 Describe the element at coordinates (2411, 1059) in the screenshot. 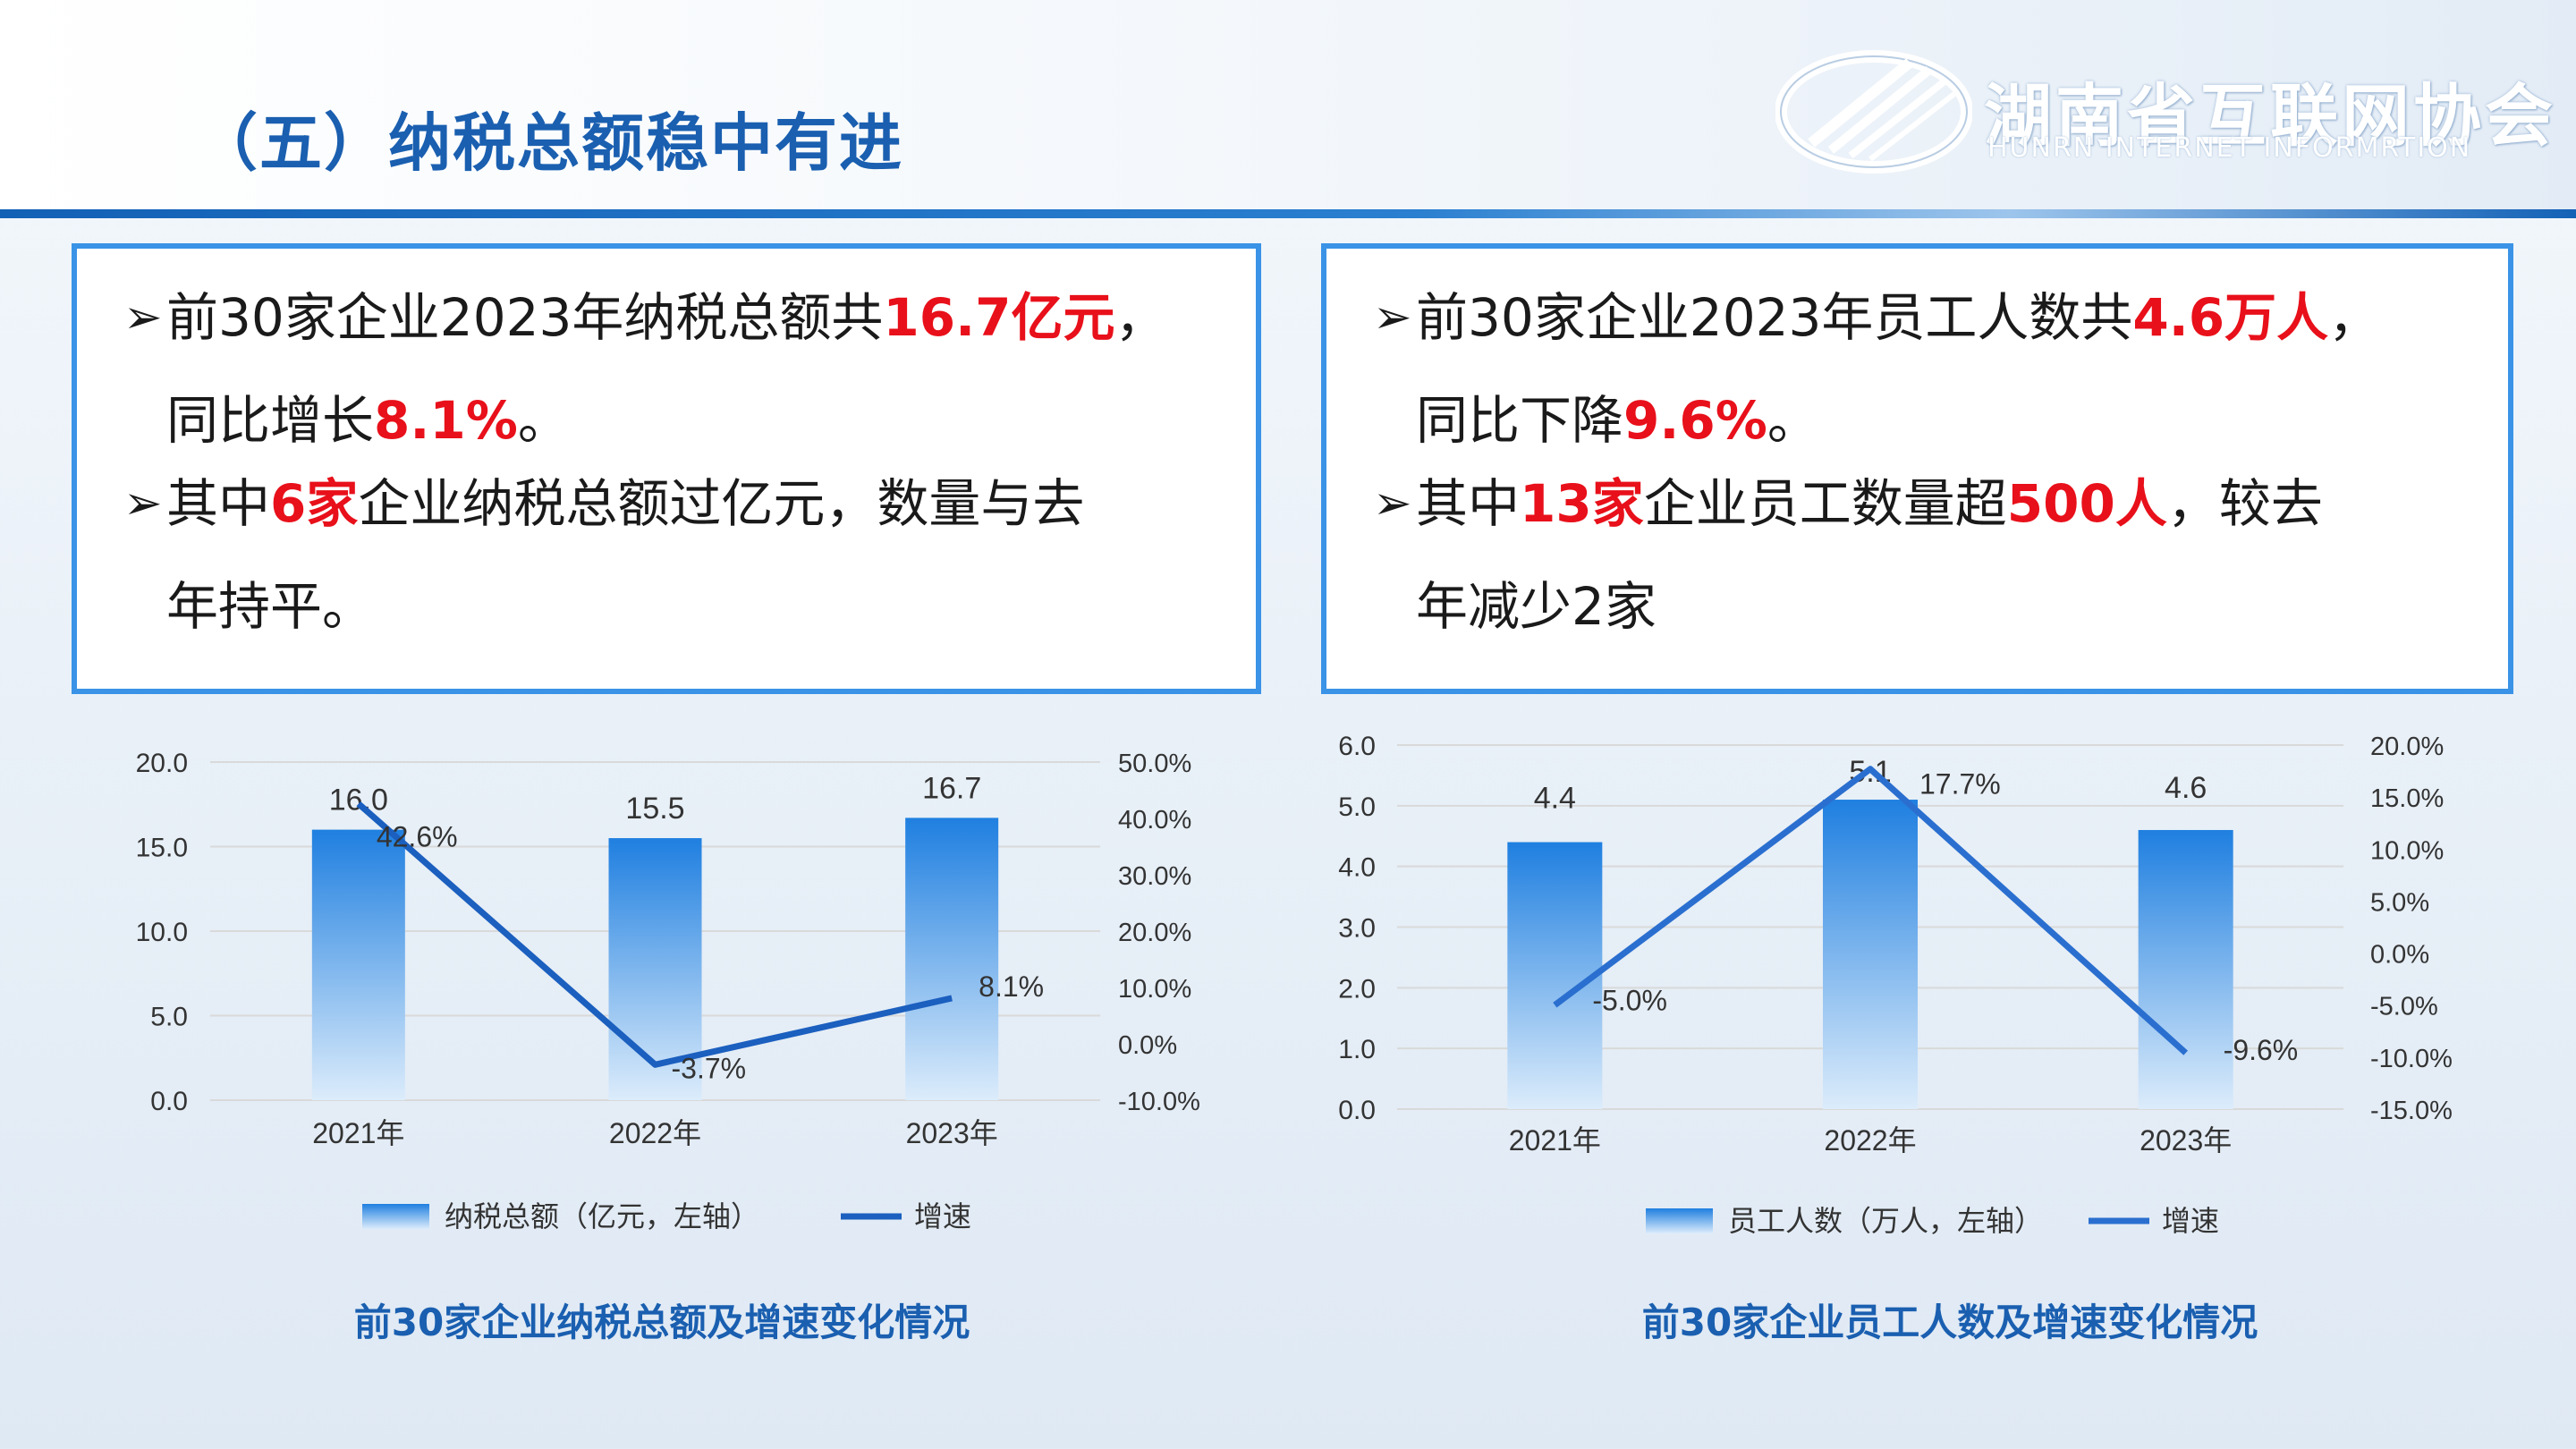

I see `staff-right-tick-label: -10.0%` at that location.